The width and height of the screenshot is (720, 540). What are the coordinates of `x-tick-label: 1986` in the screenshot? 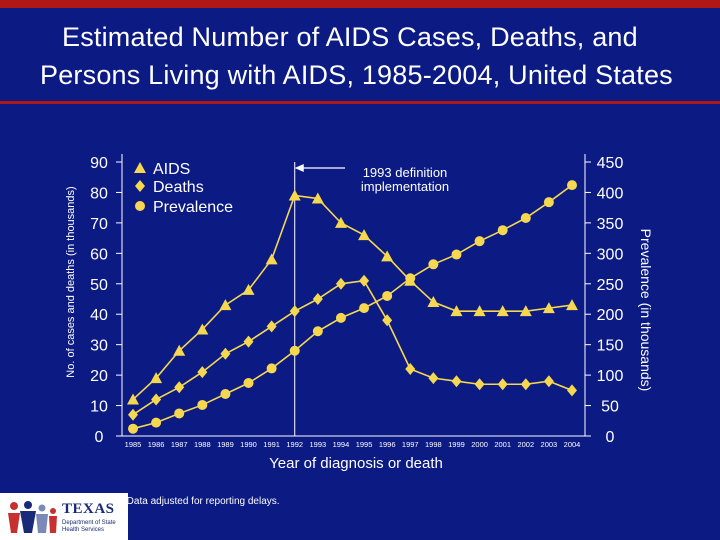 It's located at (156, 444).